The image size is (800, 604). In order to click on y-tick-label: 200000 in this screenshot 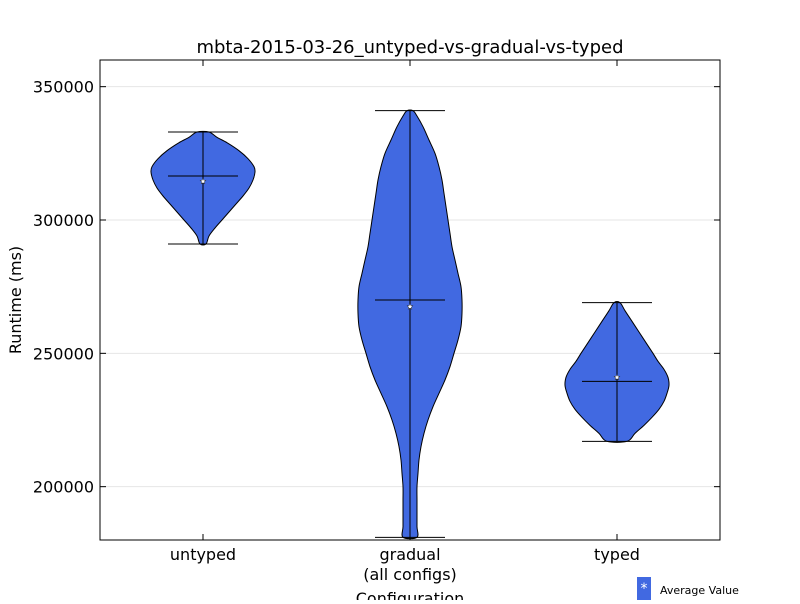, I will do `click(63, 487)`.